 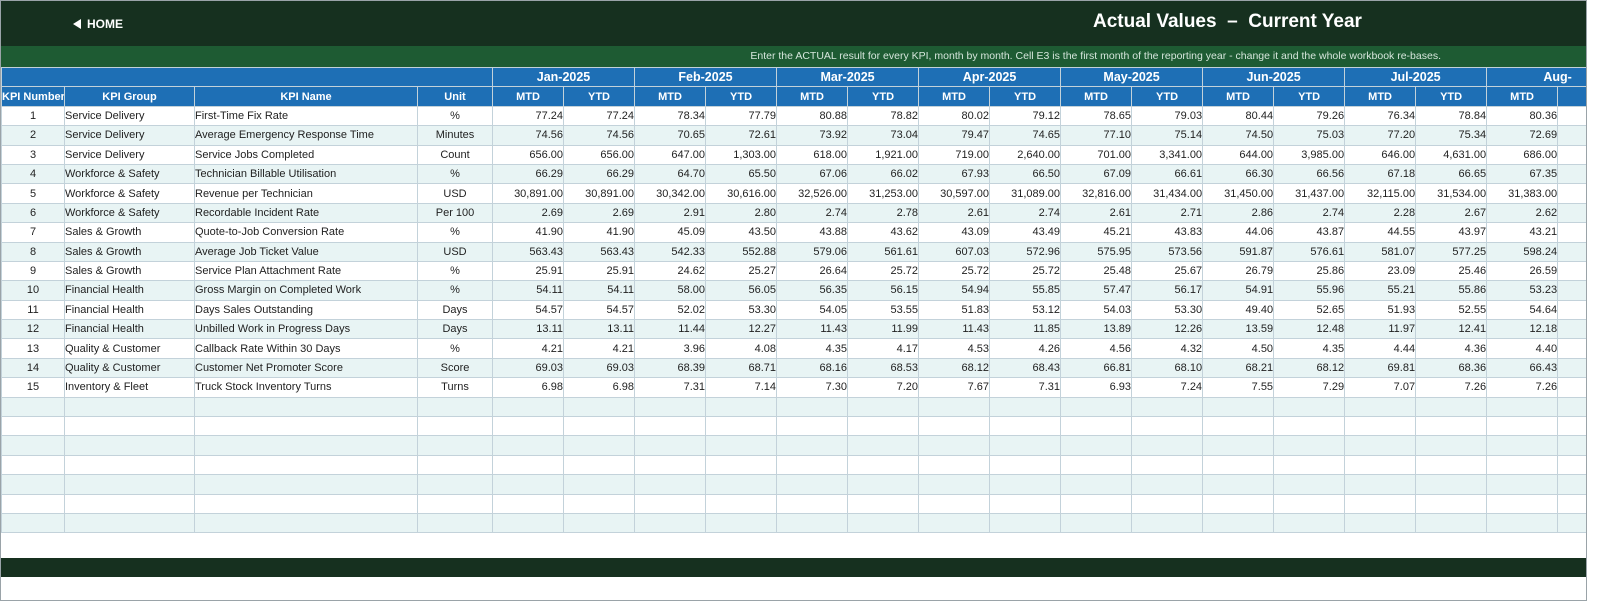 What do you see at coordinates (1167, 348) in the screenshot?
I see `cell-ytd: 4.32` at bounding box center [1167, 348].